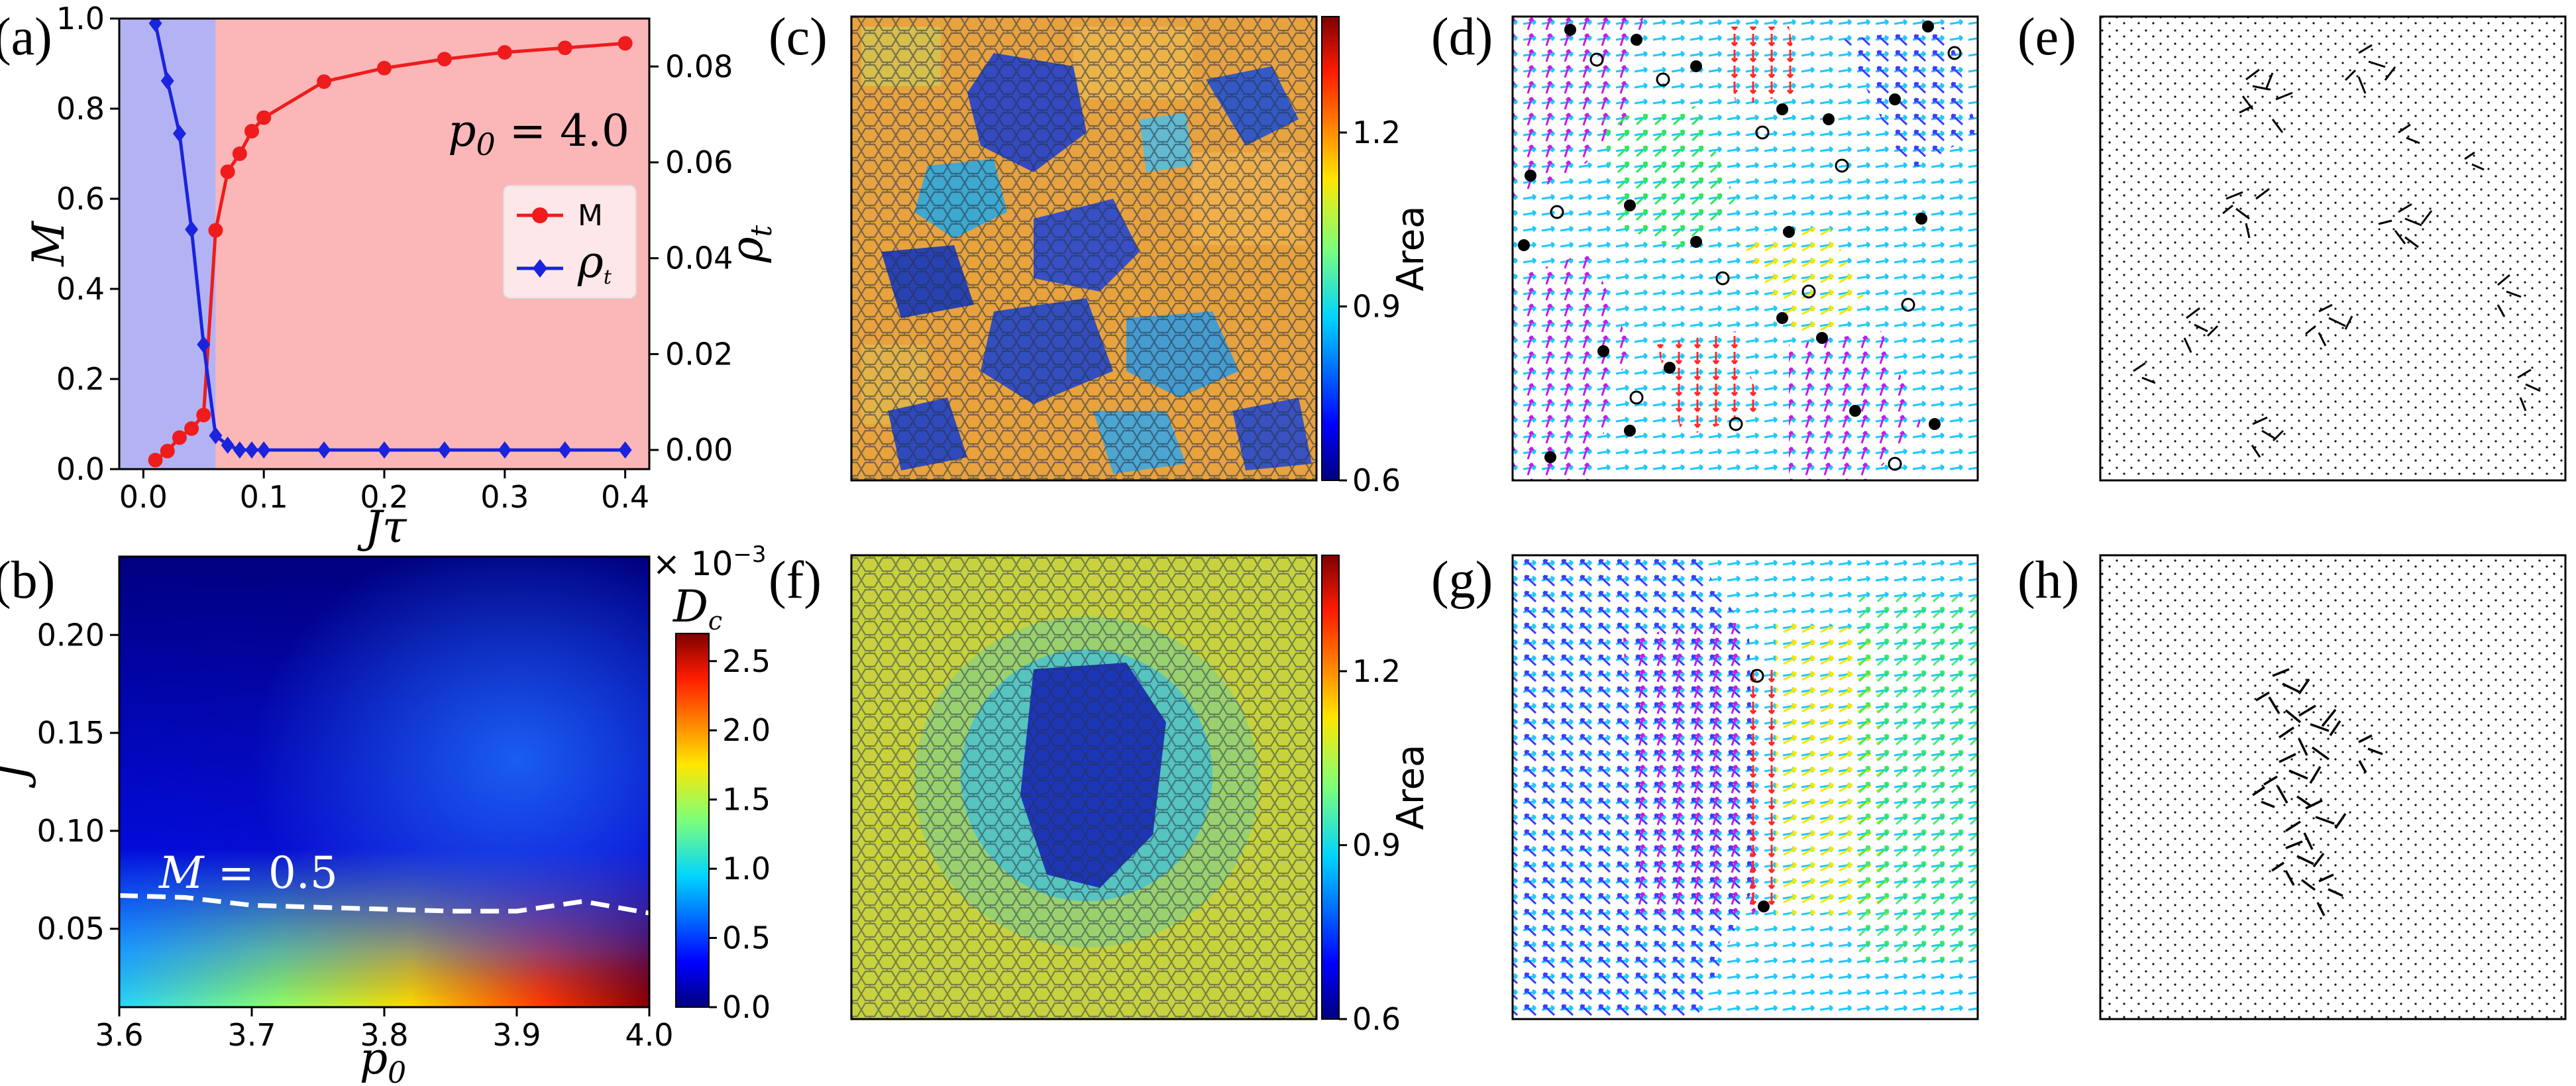 The width and height of the screenshot is (2576, 1086). Describe the element at coordinates (384, 1035) in the screenshot. I see `x-tick-label-b: 3.8` at that location.